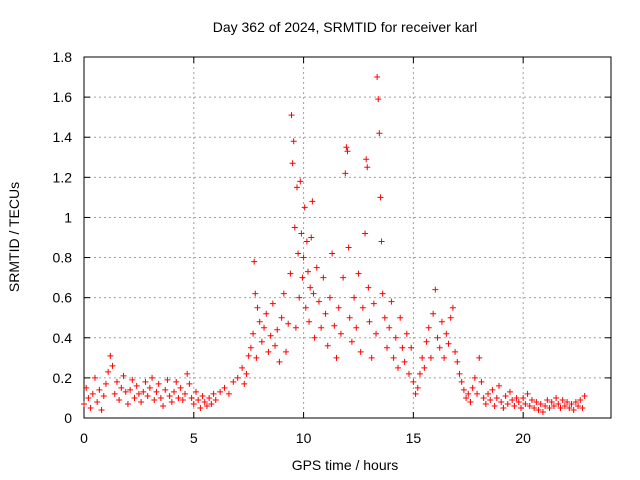 Image resolution: width=640 pixels, height=480 pixels. What do you see at coordinates (305, 438) in the screenshot?
I see `x-tick-labels: 0 5 10 15 20` at bounding box center [305, 438].